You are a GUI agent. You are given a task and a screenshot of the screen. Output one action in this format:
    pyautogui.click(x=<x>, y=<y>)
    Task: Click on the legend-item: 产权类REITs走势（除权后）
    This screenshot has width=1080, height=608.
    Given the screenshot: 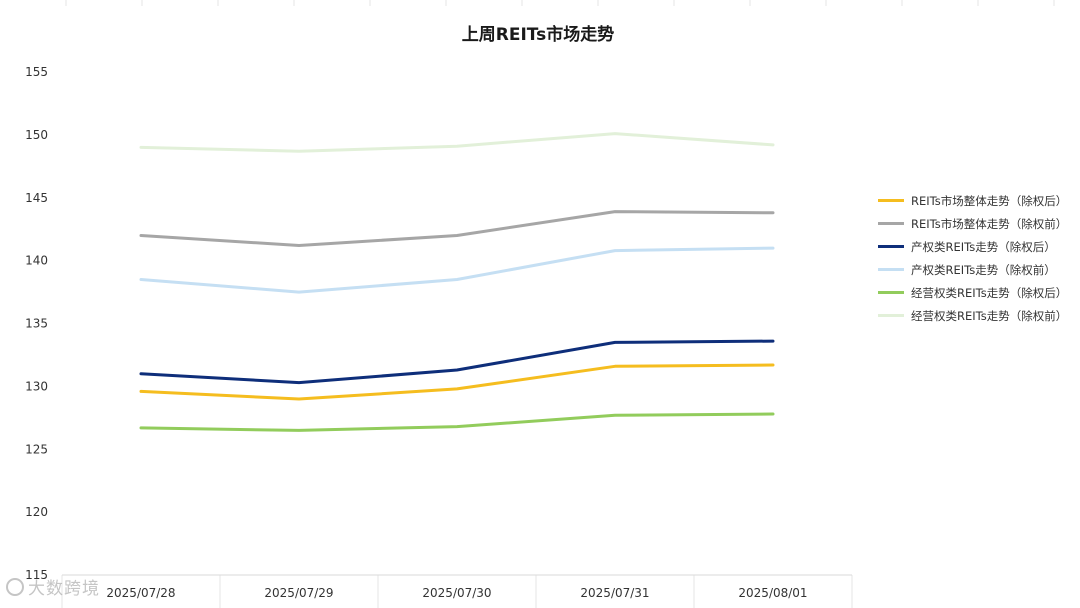 What is the action you would take?
    pyautogui.click(x=972, y=246)
    